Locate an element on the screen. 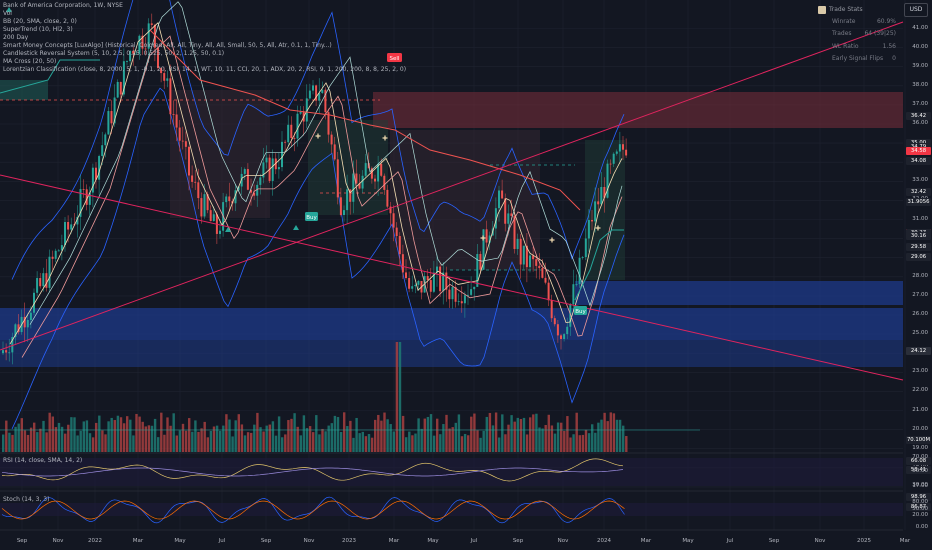 This screenshot has height=550, width=932. long-arrow-icon is located at coordinates (9, 9).